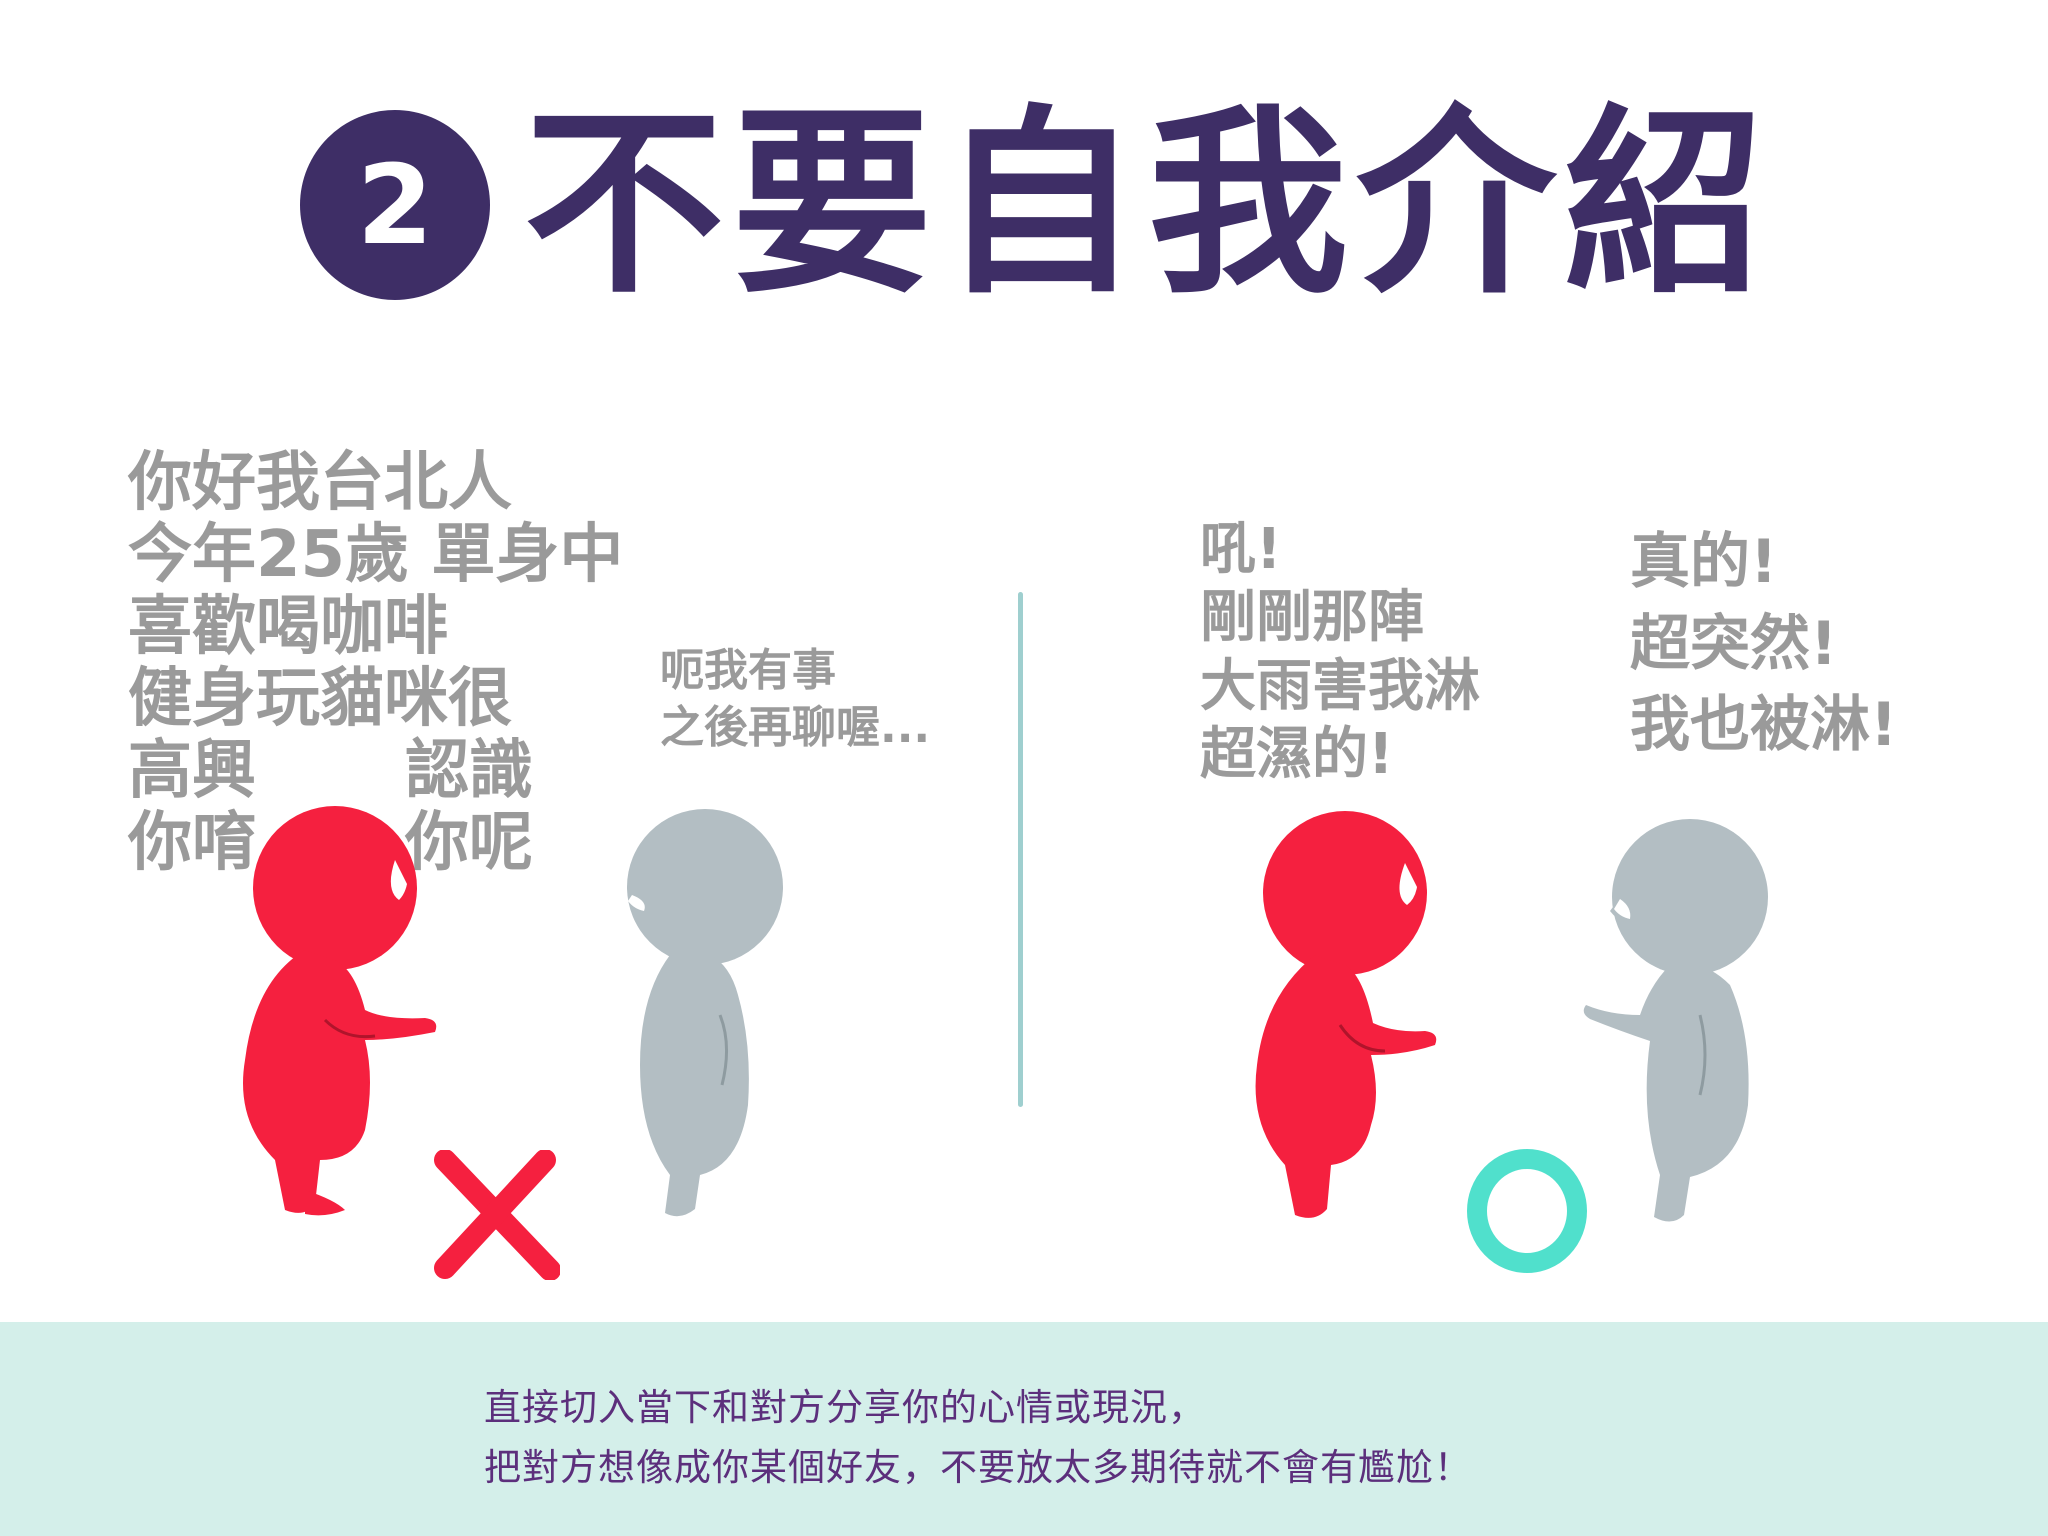 This screenshot has width=2048, height=1536. Describe the element at coordinates (748, 670) in the screenshot. I see `speech-line: 呃我有事` at that location.